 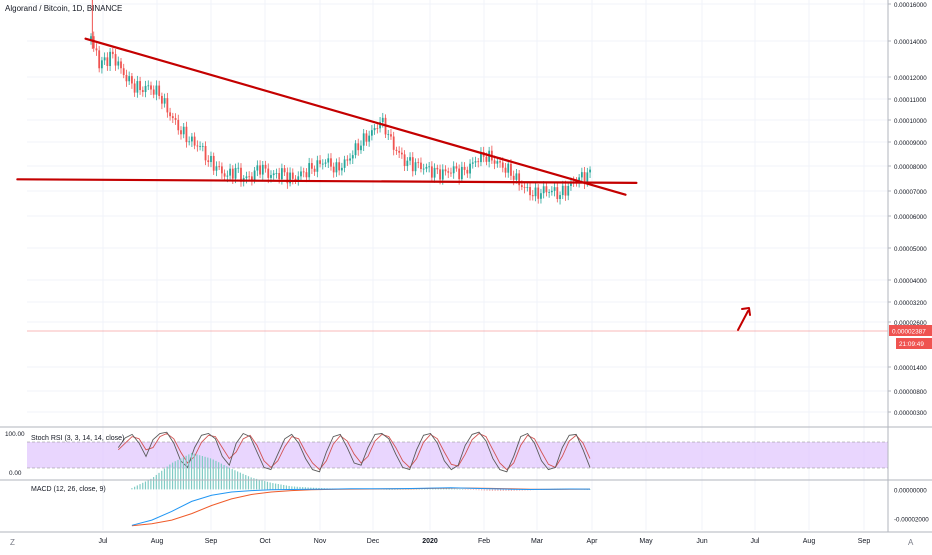 What do you see at coordinates (910, 42) in the screenshot?
I see `price-tick-label: 0.00014000` at bounding box center [910, 42].